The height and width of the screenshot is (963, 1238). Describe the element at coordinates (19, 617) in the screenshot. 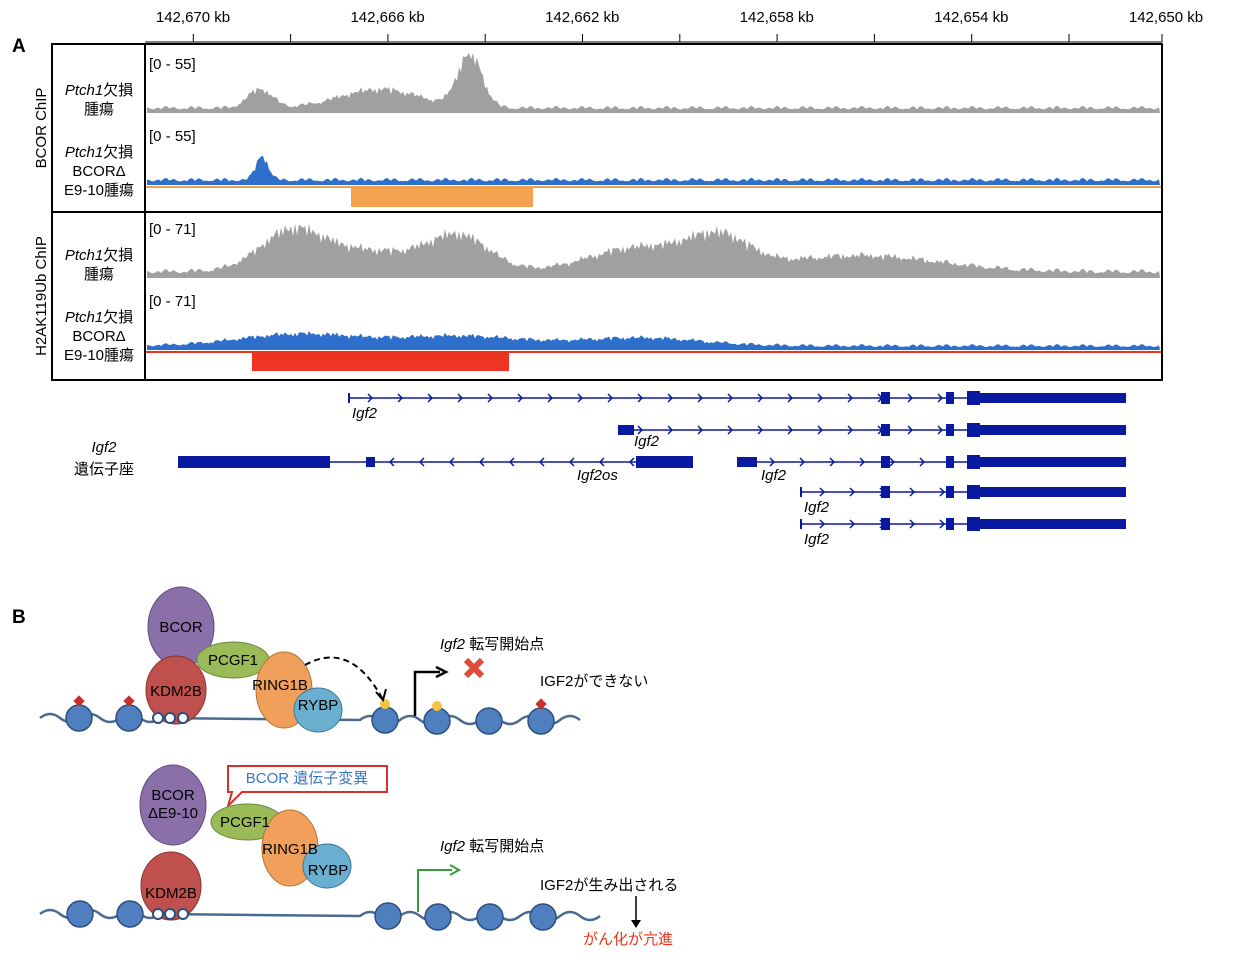

I see `panel-label: B` at that location.